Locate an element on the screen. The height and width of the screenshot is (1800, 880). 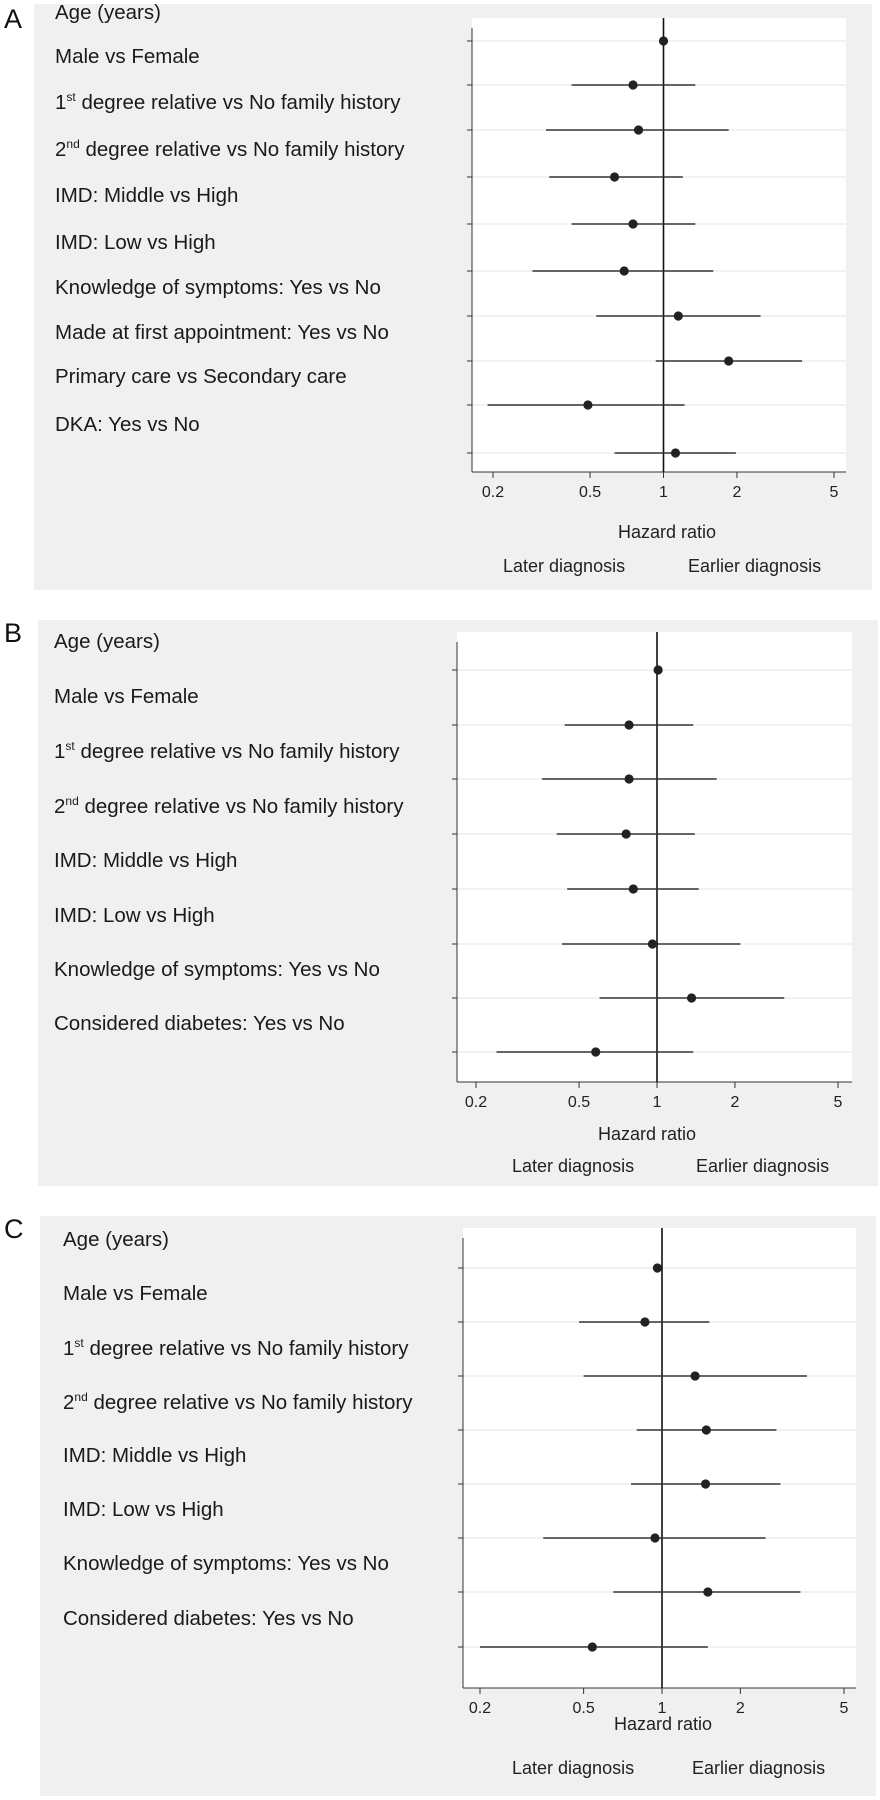
panel-letter-c: C is located at coordinates (14, 1229).